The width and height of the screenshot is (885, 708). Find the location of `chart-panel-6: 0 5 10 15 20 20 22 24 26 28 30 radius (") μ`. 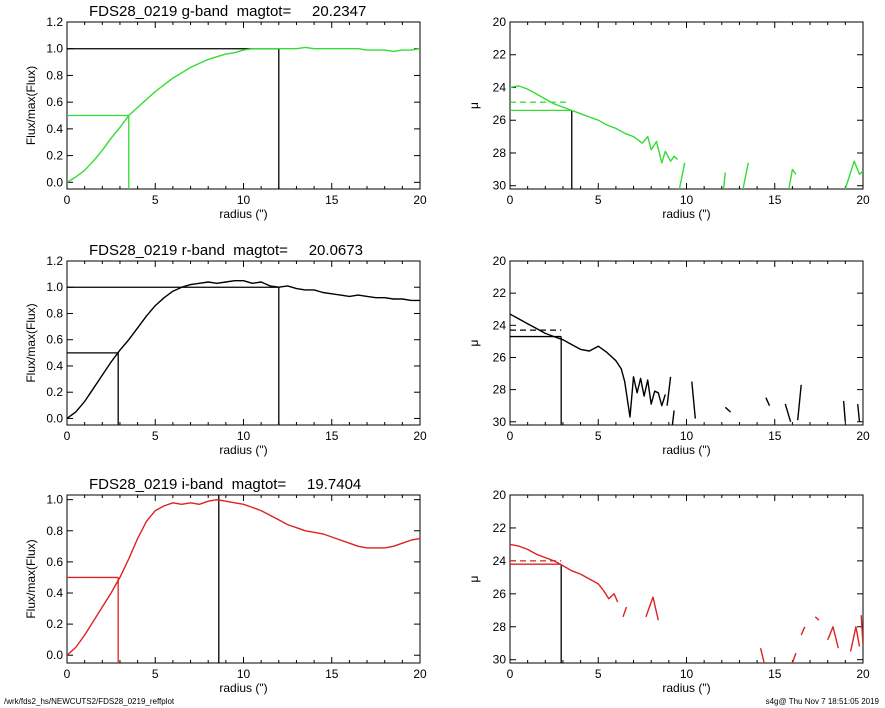

chart-panel-6: 0 5 10 15 20 20 22 24 26 28 30 radius (") μ is located at coordinates (668, 591).